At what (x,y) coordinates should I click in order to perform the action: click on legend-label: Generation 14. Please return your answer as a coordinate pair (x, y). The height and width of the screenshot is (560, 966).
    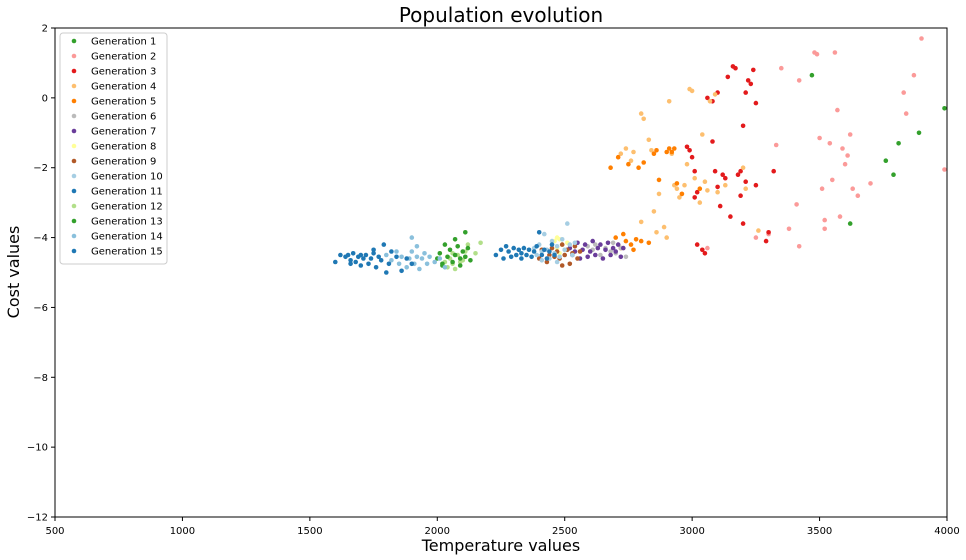
    Looking at the image, I should click on (127, 237).